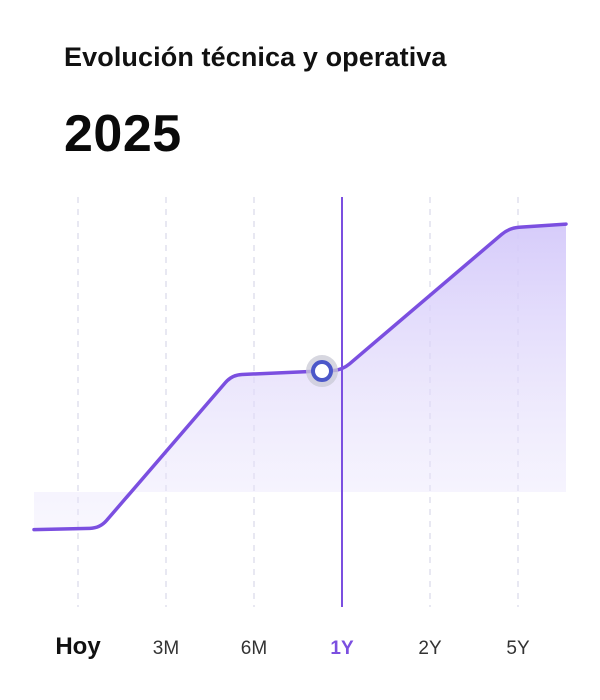  Describe the element at coordinates (292, 646) in the screenshot. I see `x-axis-ticks: Hoy 3M 6M 1Y 2Y 5Y` at that location.